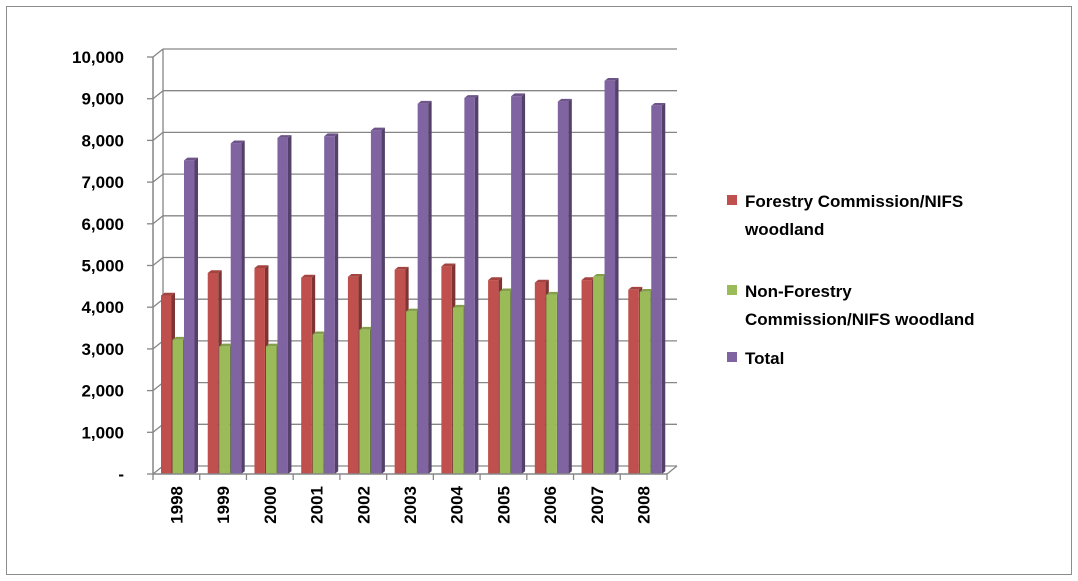  What do you see at coordinates (597, 505) in the screenshot?
I see `x-tick-label: 2007` at bounding box center [597, 505].